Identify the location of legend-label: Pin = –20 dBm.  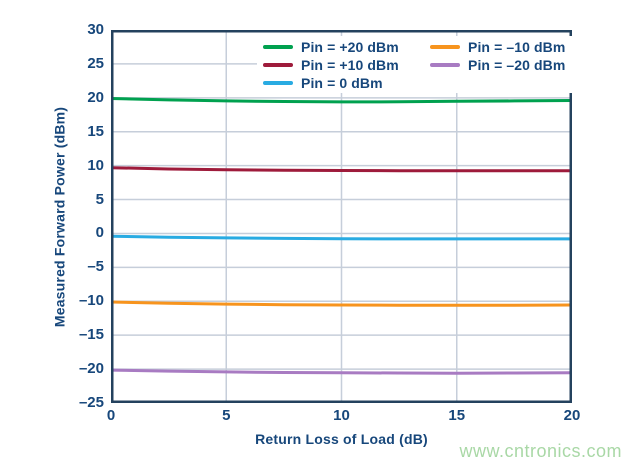
(517, 64).